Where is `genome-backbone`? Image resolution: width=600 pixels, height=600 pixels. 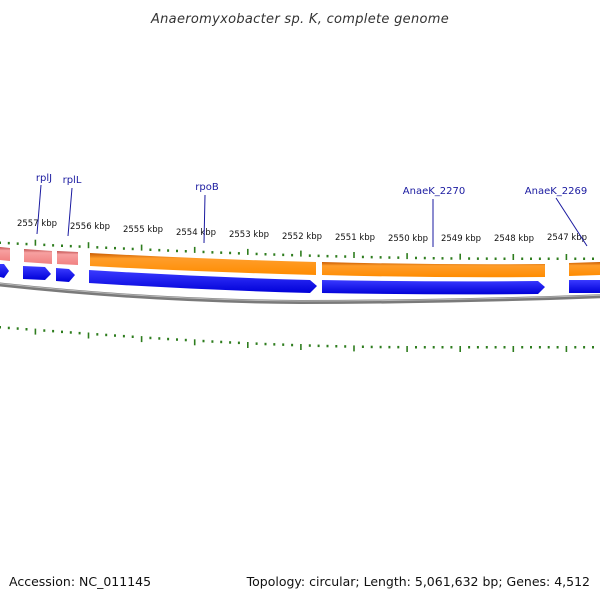
genome-backbone is located at coordinates (300, 293).